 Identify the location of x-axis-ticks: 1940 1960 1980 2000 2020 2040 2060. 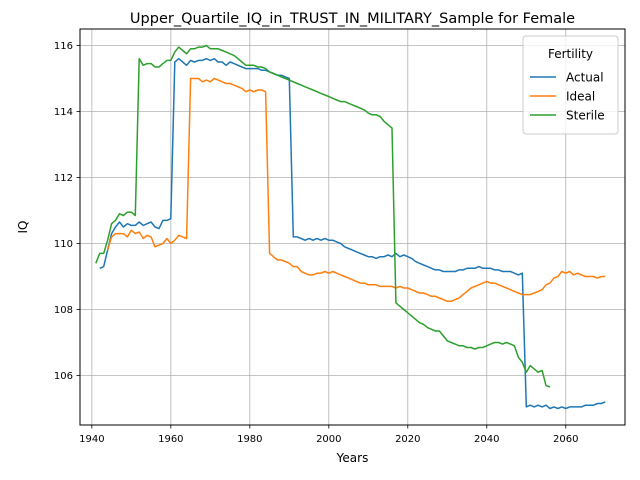
(328, 435).